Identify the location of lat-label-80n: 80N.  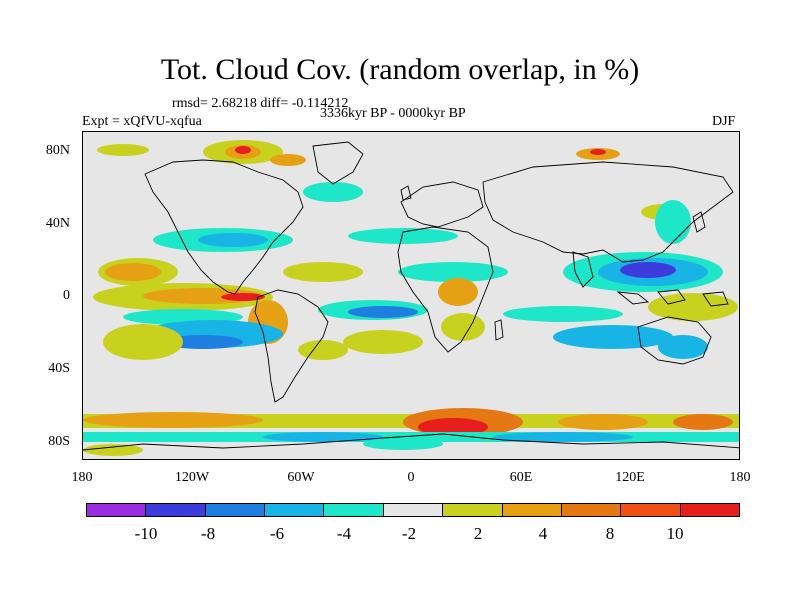
(57, 150).